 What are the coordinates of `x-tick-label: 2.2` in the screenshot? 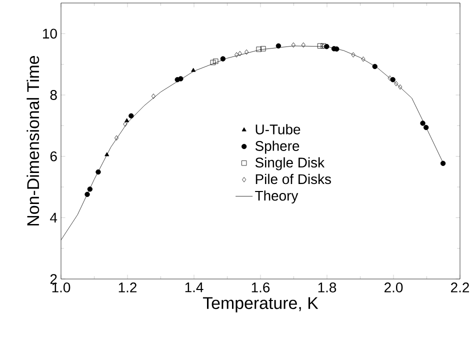 It's located at (460, 287).